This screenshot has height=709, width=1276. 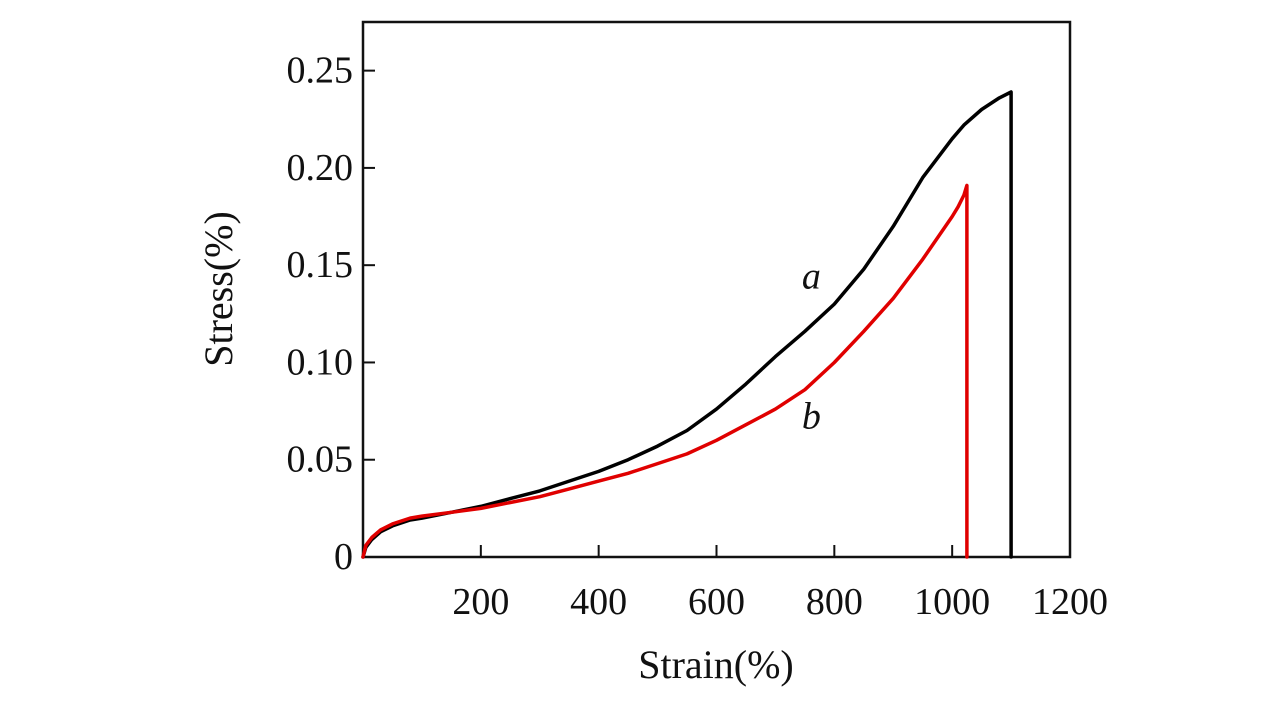 What do you see at coordinates (320, 71) in the screenshot?
I see `y-tick-label: 0.25` at bounding box center [320, 71].